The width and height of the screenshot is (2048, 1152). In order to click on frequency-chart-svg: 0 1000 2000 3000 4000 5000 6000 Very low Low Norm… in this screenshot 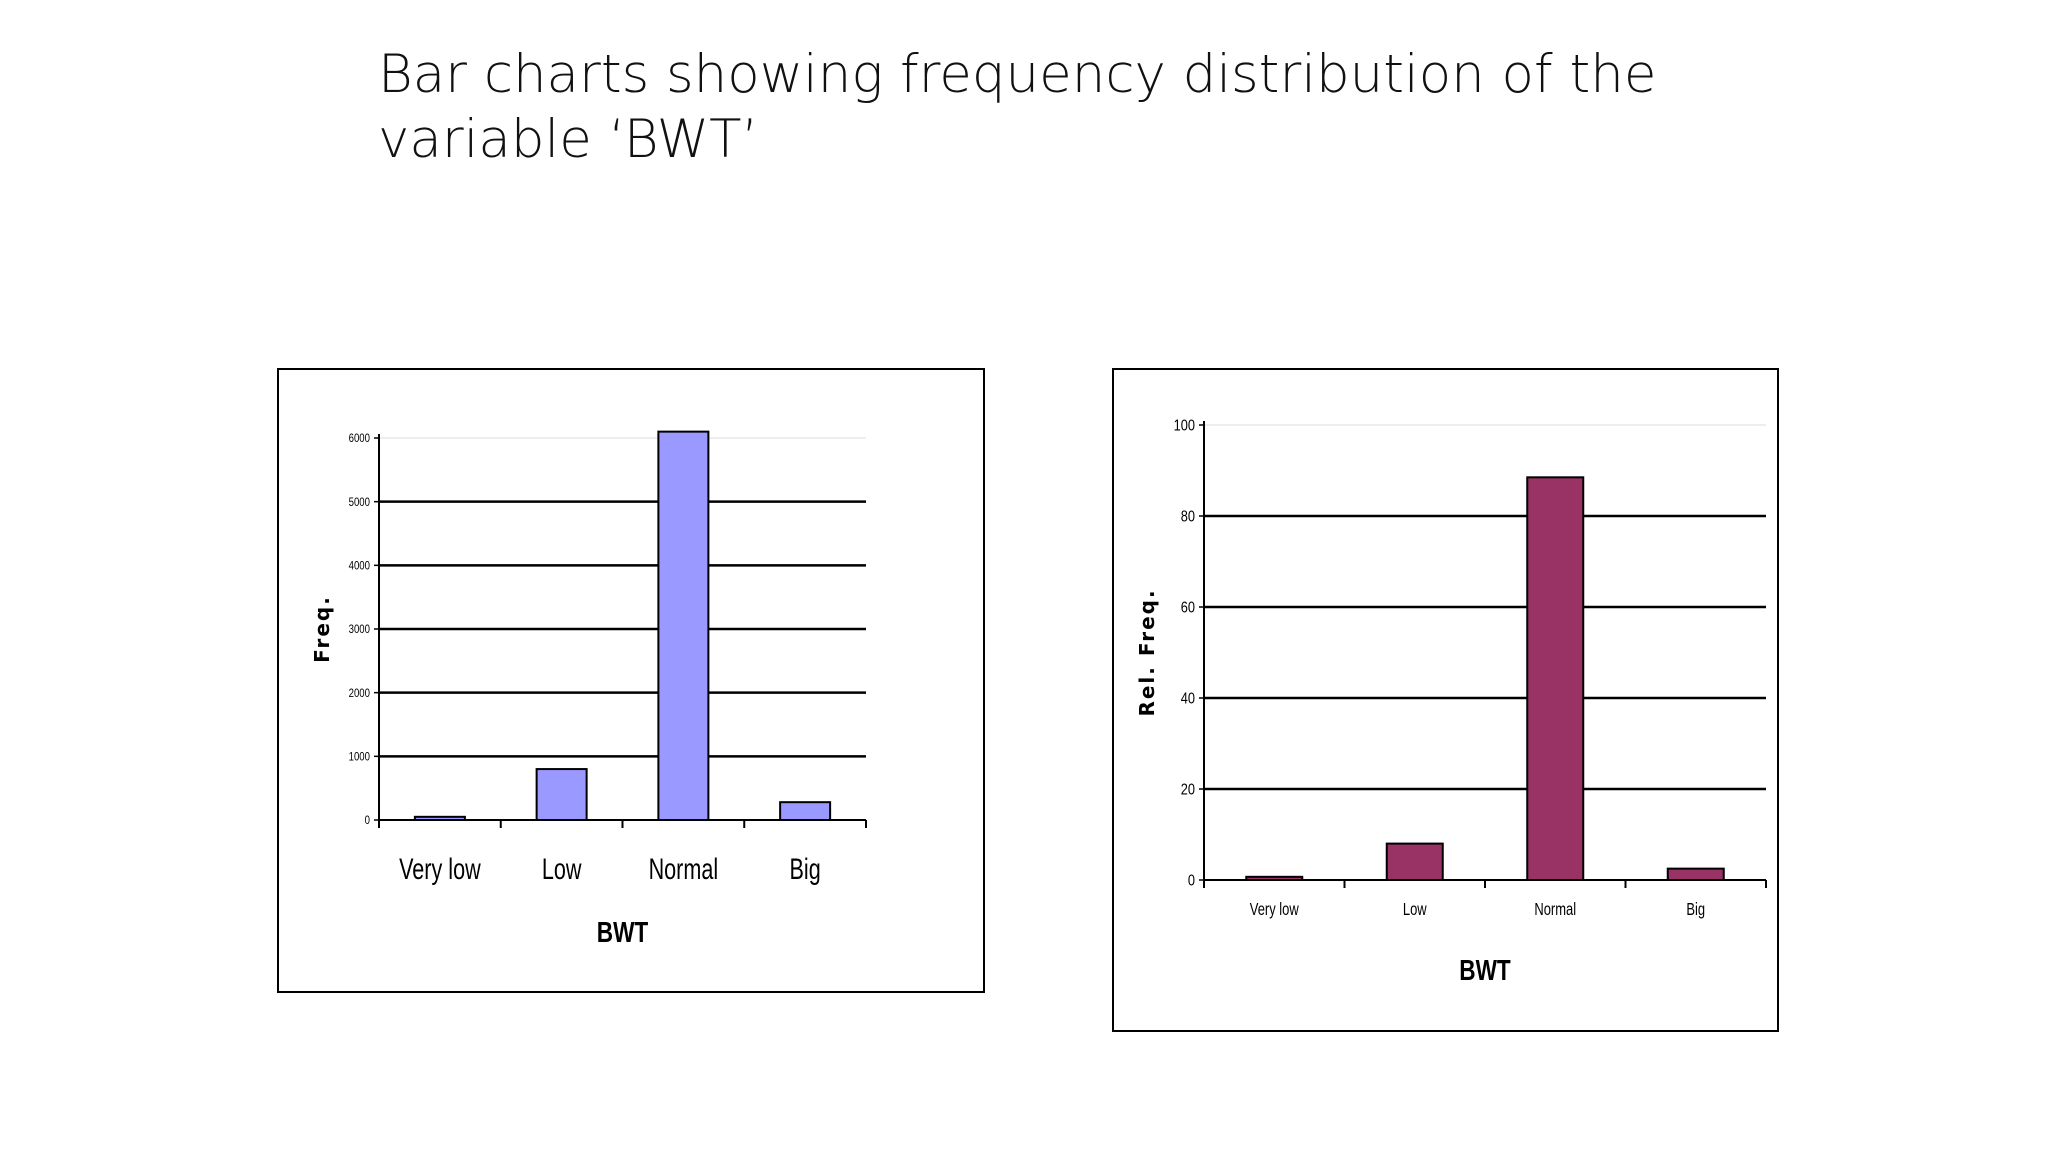, I will do `click(588, 689)`.